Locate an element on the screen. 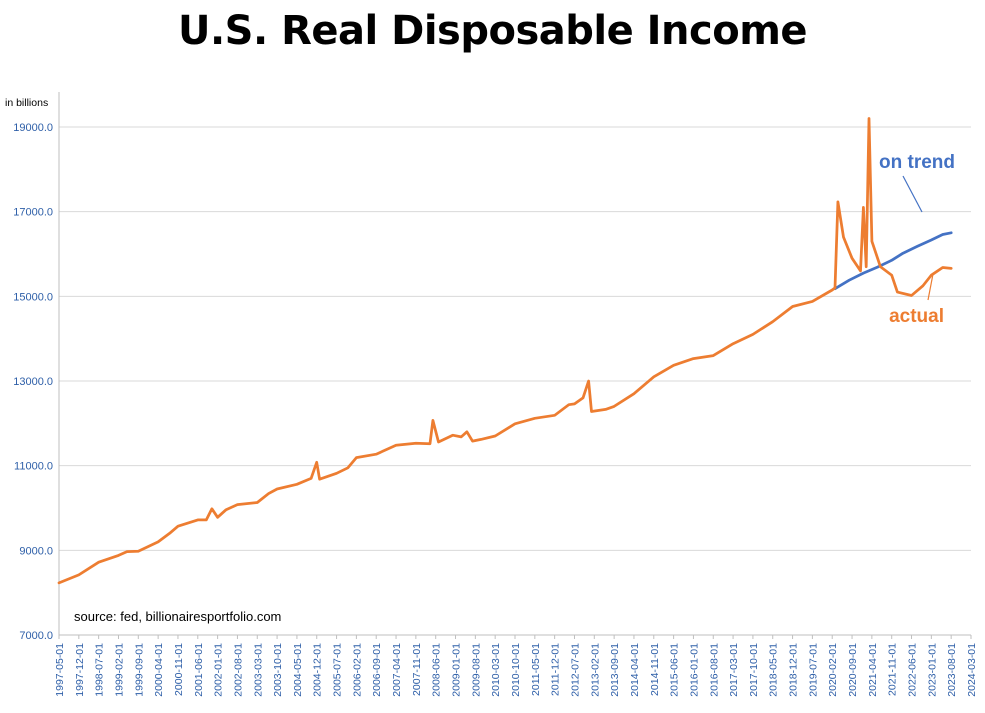 This screenshot has height=713, width=985. x-tick-label: 2018-12-01 is located at coordinates (794, 670).